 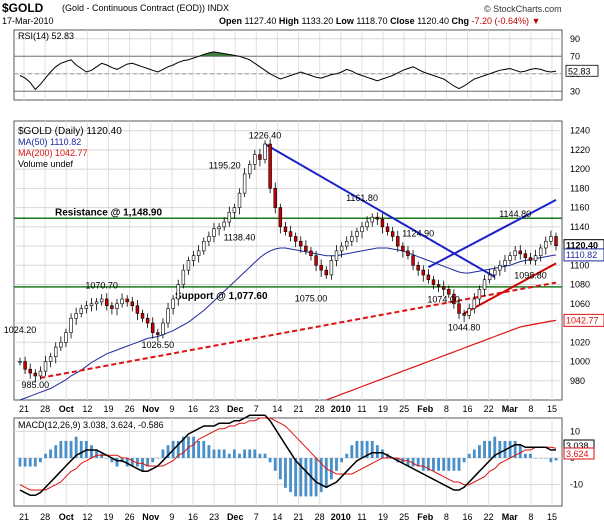 What do you see at coordinates (372, 21) in the screenshot?
I see `low-value: 1118.70` at bounding box center [372, 21].